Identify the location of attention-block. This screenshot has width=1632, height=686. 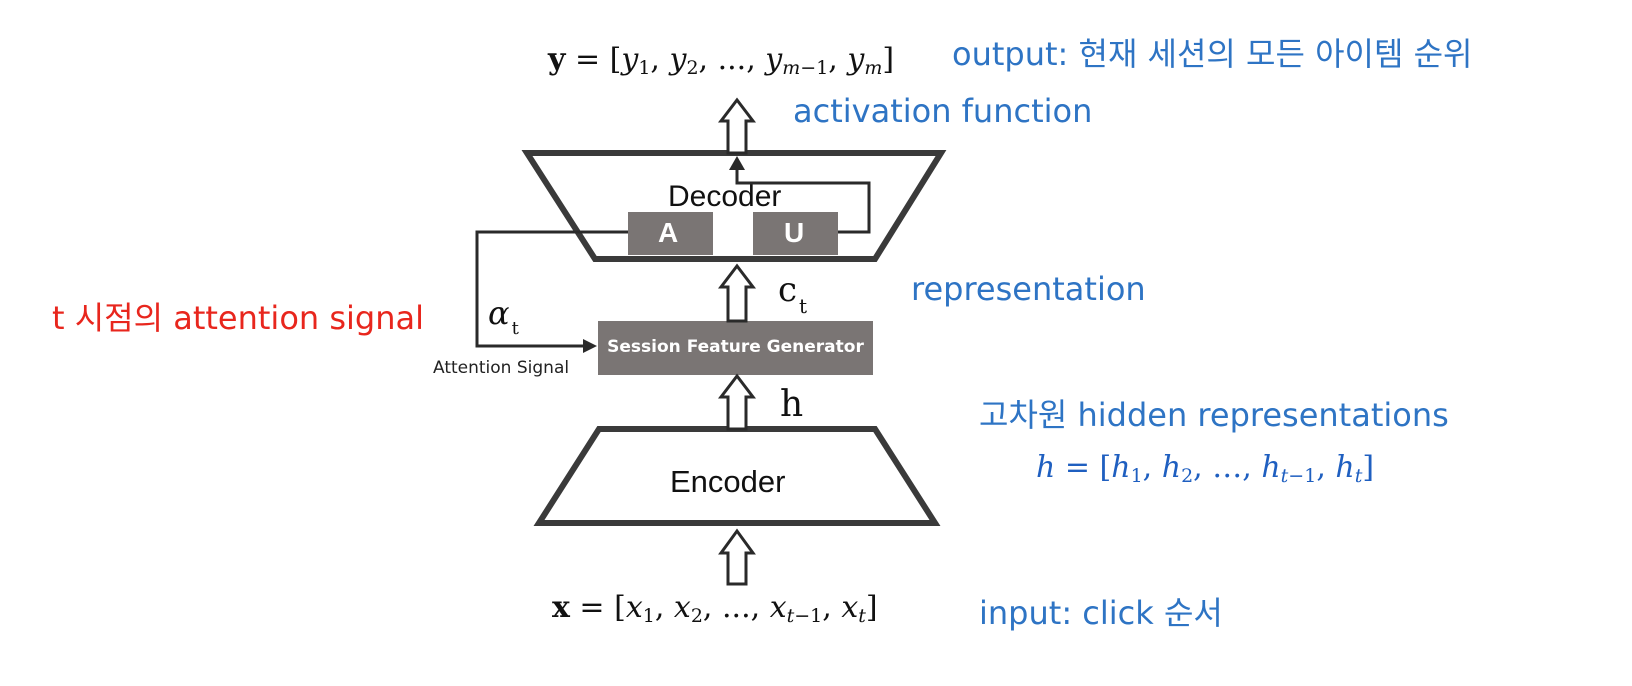
(670, 233).